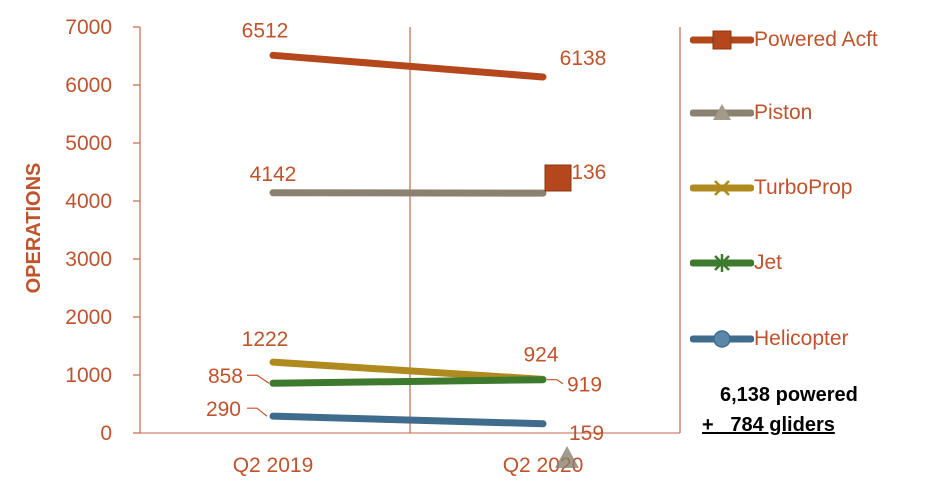 The width and height of the screenshot is (935, 484). I want to click on y-tick-label: 1000, so click(88, 375).